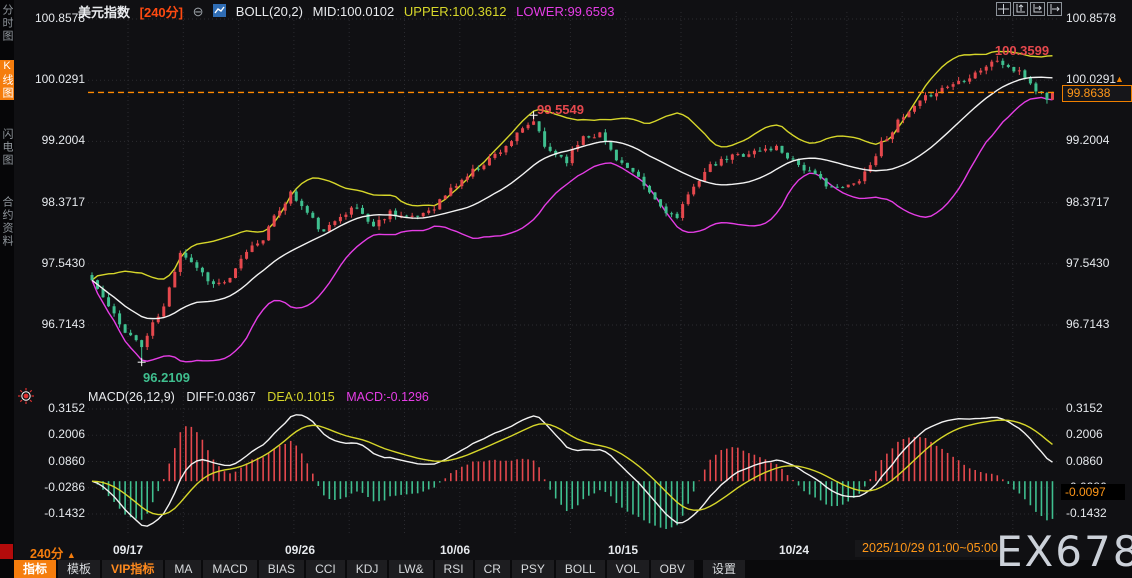 The image size is (1132, 578). What do you see at coordinates (230, 569) in the screenshot?
I see `toolbar-button-MACD: MACD` at bounding box center [230, 569].